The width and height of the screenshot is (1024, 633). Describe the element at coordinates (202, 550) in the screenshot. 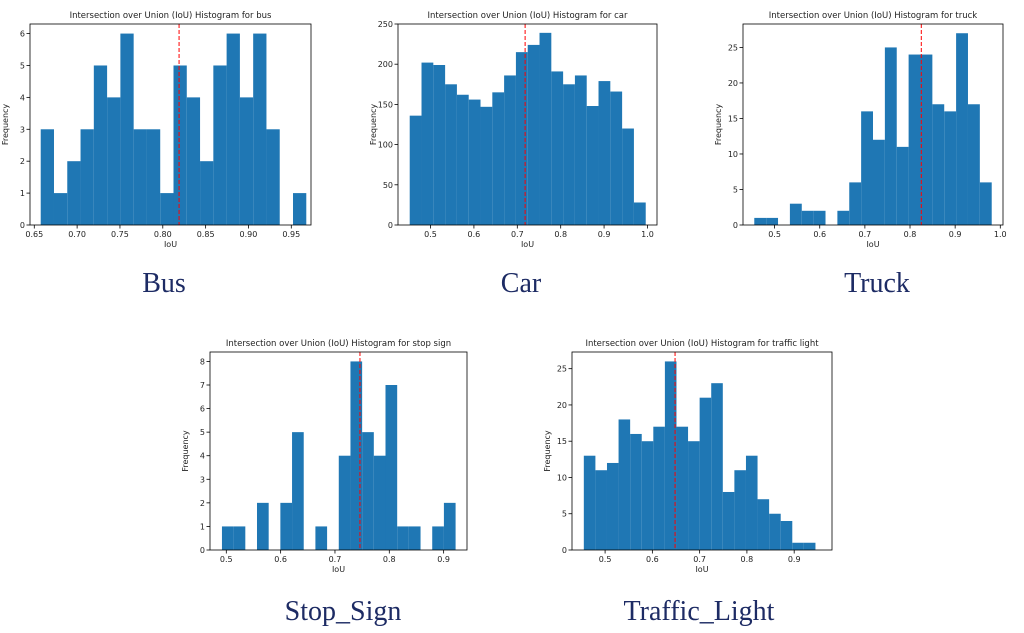

I see `y-tick-label: 0` at that location.